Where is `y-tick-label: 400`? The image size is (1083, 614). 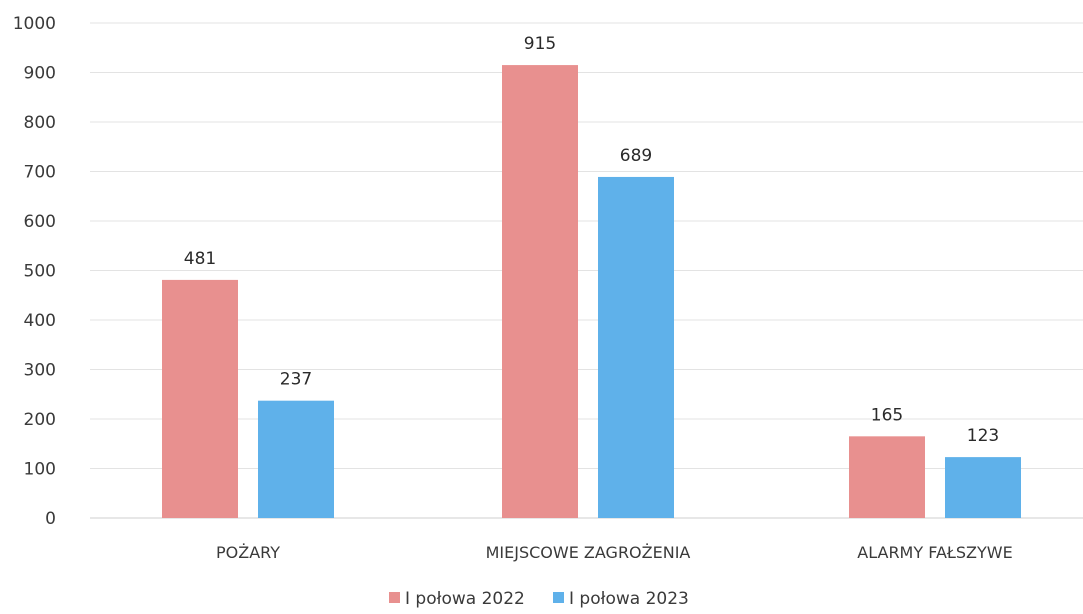 y-tick-label: 400 is located at coordinates (40, 321).